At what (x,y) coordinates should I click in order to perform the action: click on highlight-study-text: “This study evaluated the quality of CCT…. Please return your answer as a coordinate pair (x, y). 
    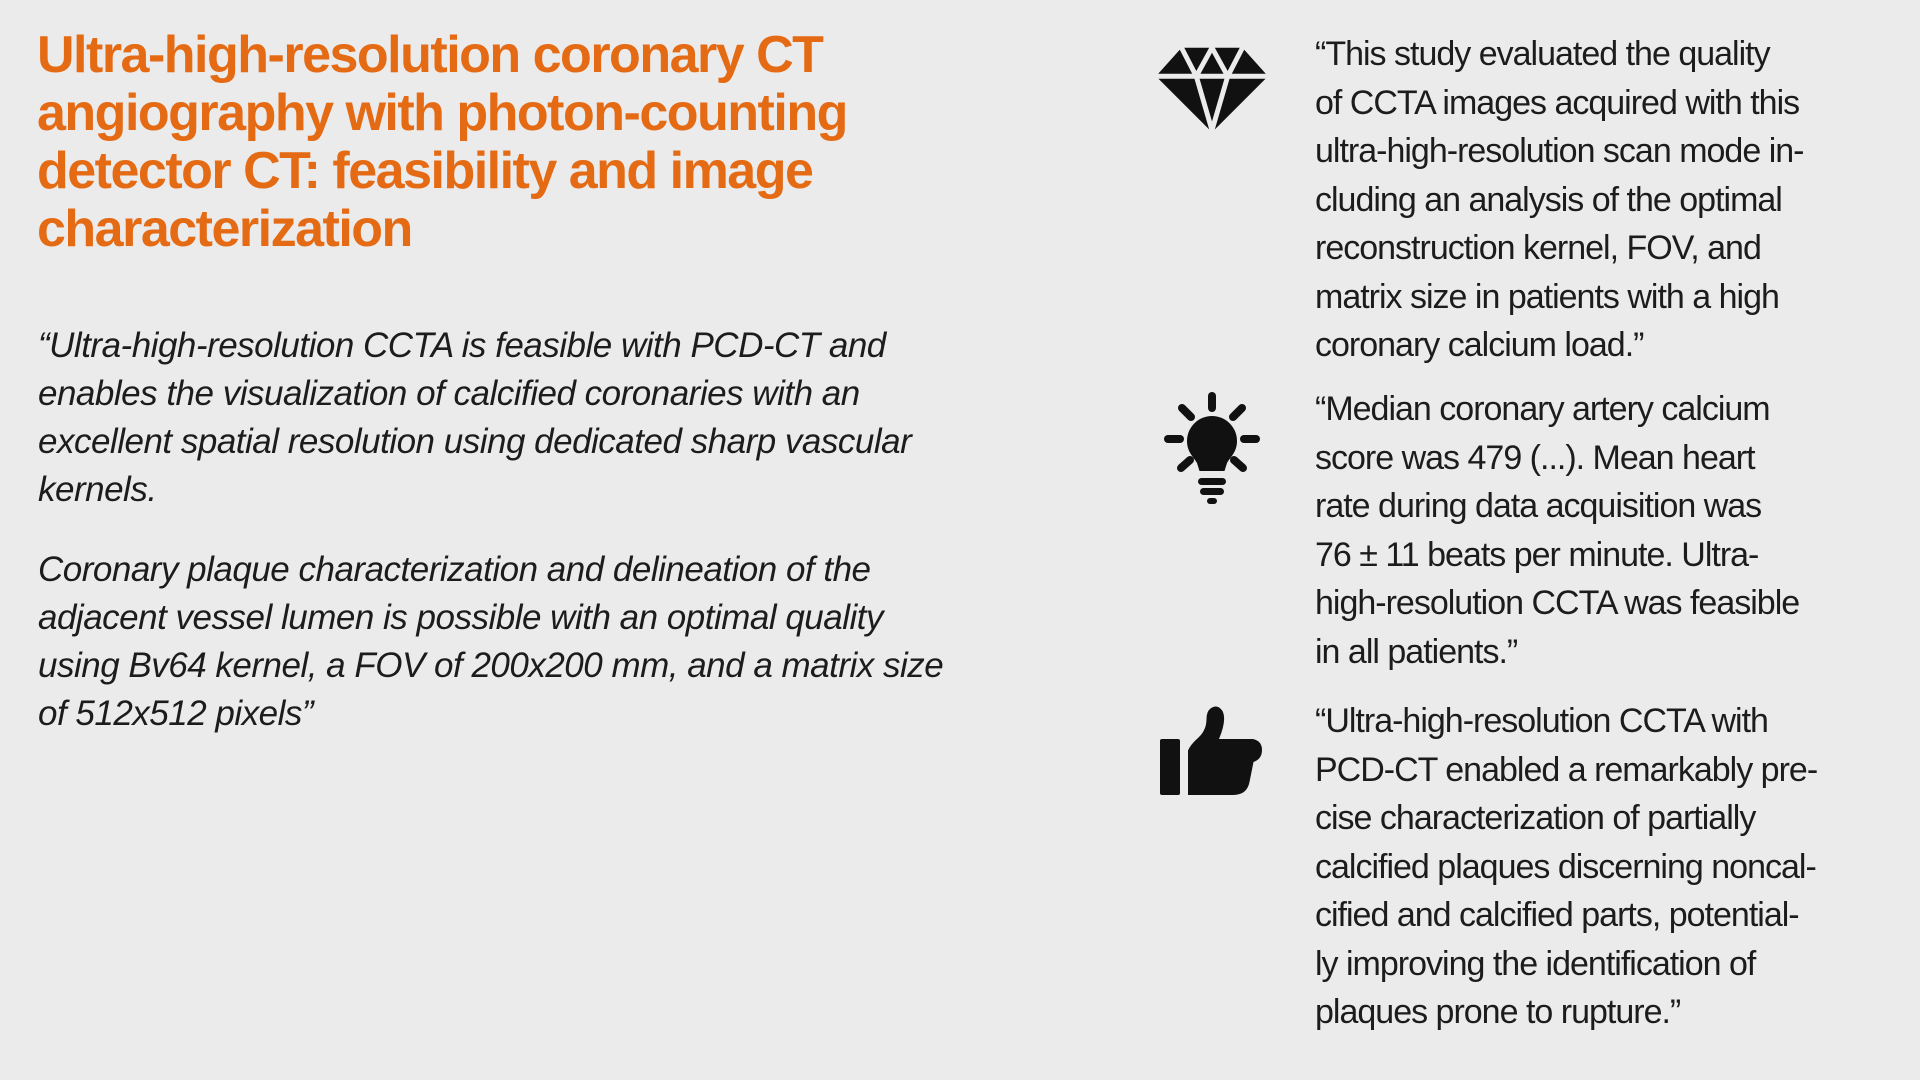
    Looking at the image, I should click on (1559, 199).